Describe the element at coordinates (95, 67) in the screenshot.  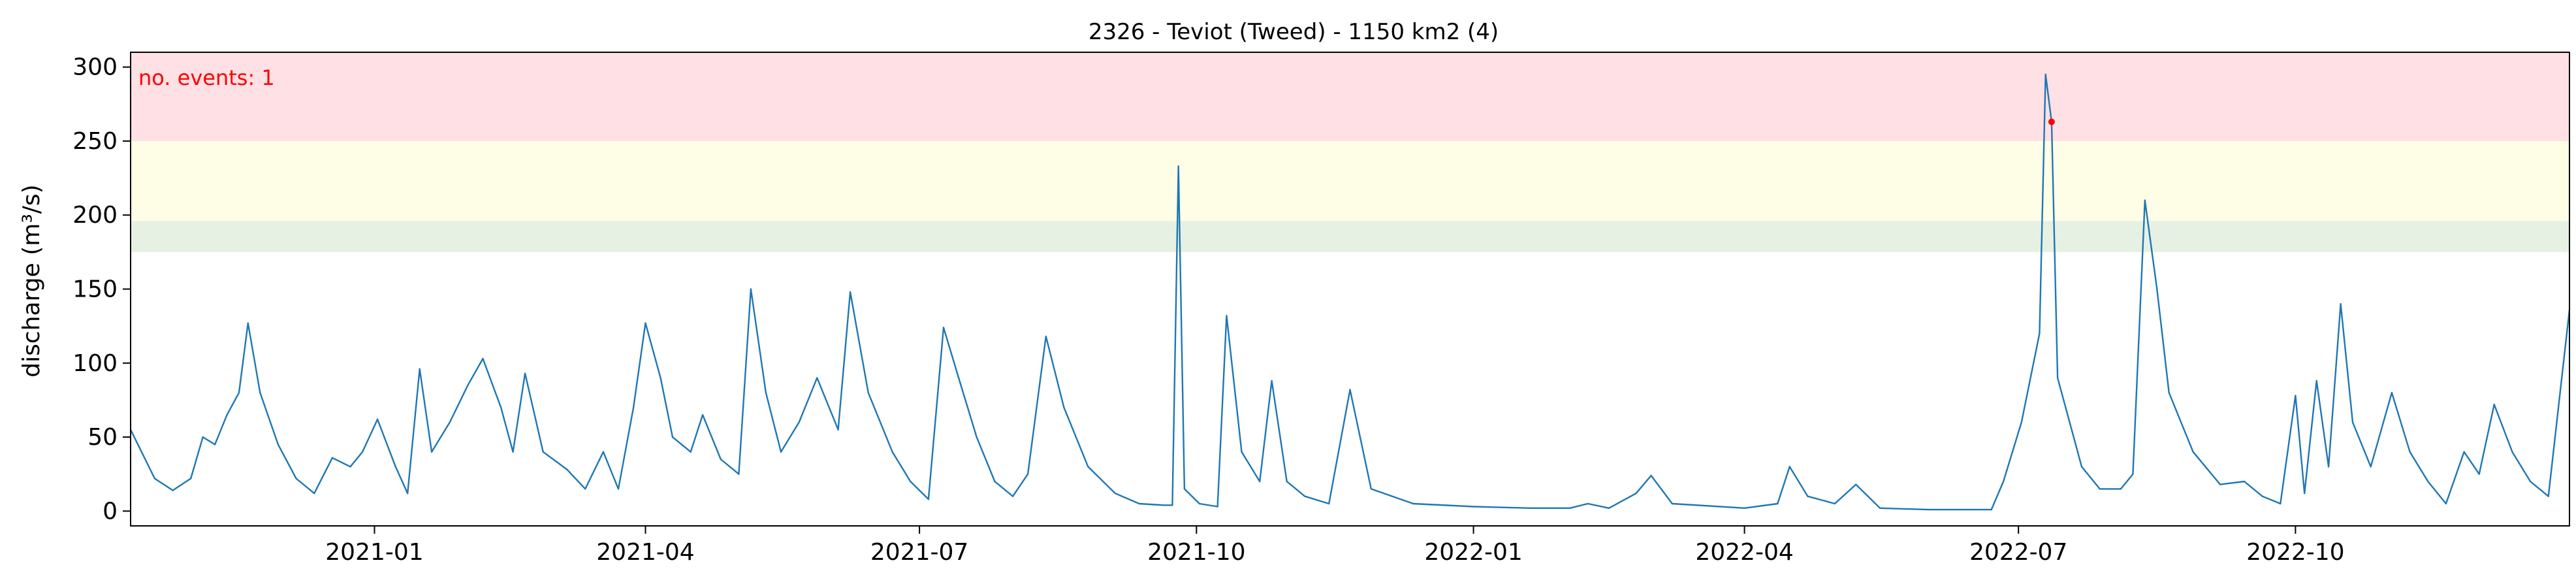
I see `y-tick-label-6: 300` at that location.